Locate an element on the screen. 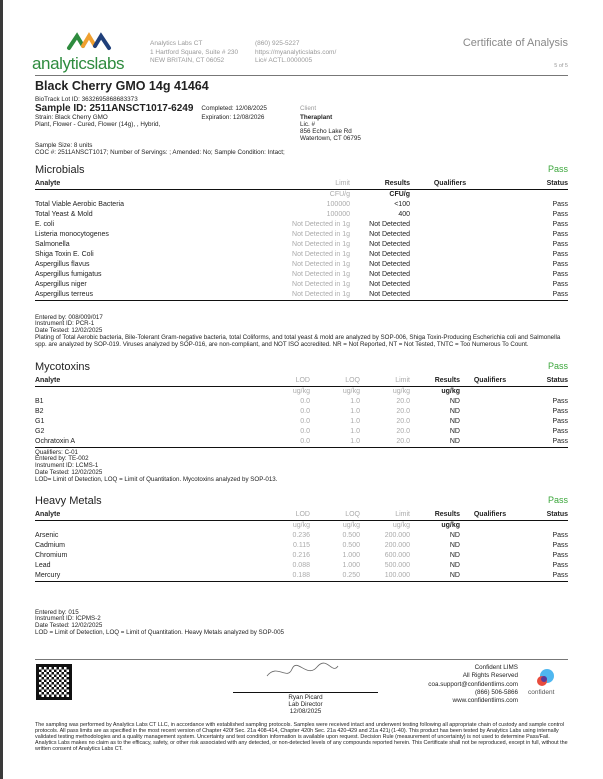 The image size is (603, 779). table-cell: 500.000 is located at coordinates (397, 565).